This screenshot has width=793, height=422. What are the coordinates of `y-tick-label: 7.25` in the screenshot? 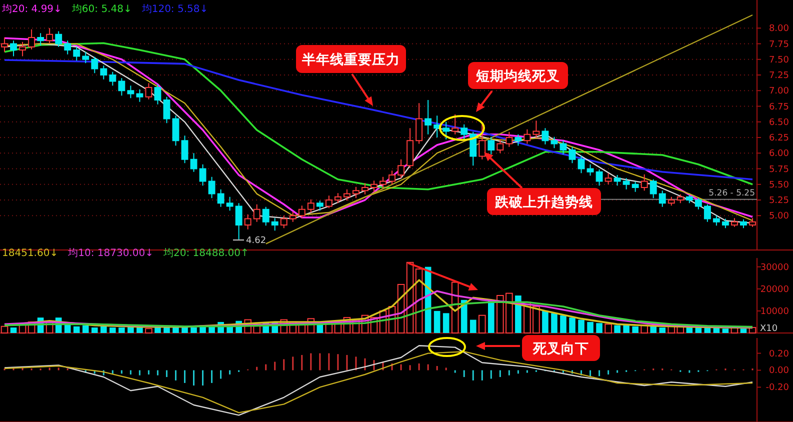 It's located at (778, 76).